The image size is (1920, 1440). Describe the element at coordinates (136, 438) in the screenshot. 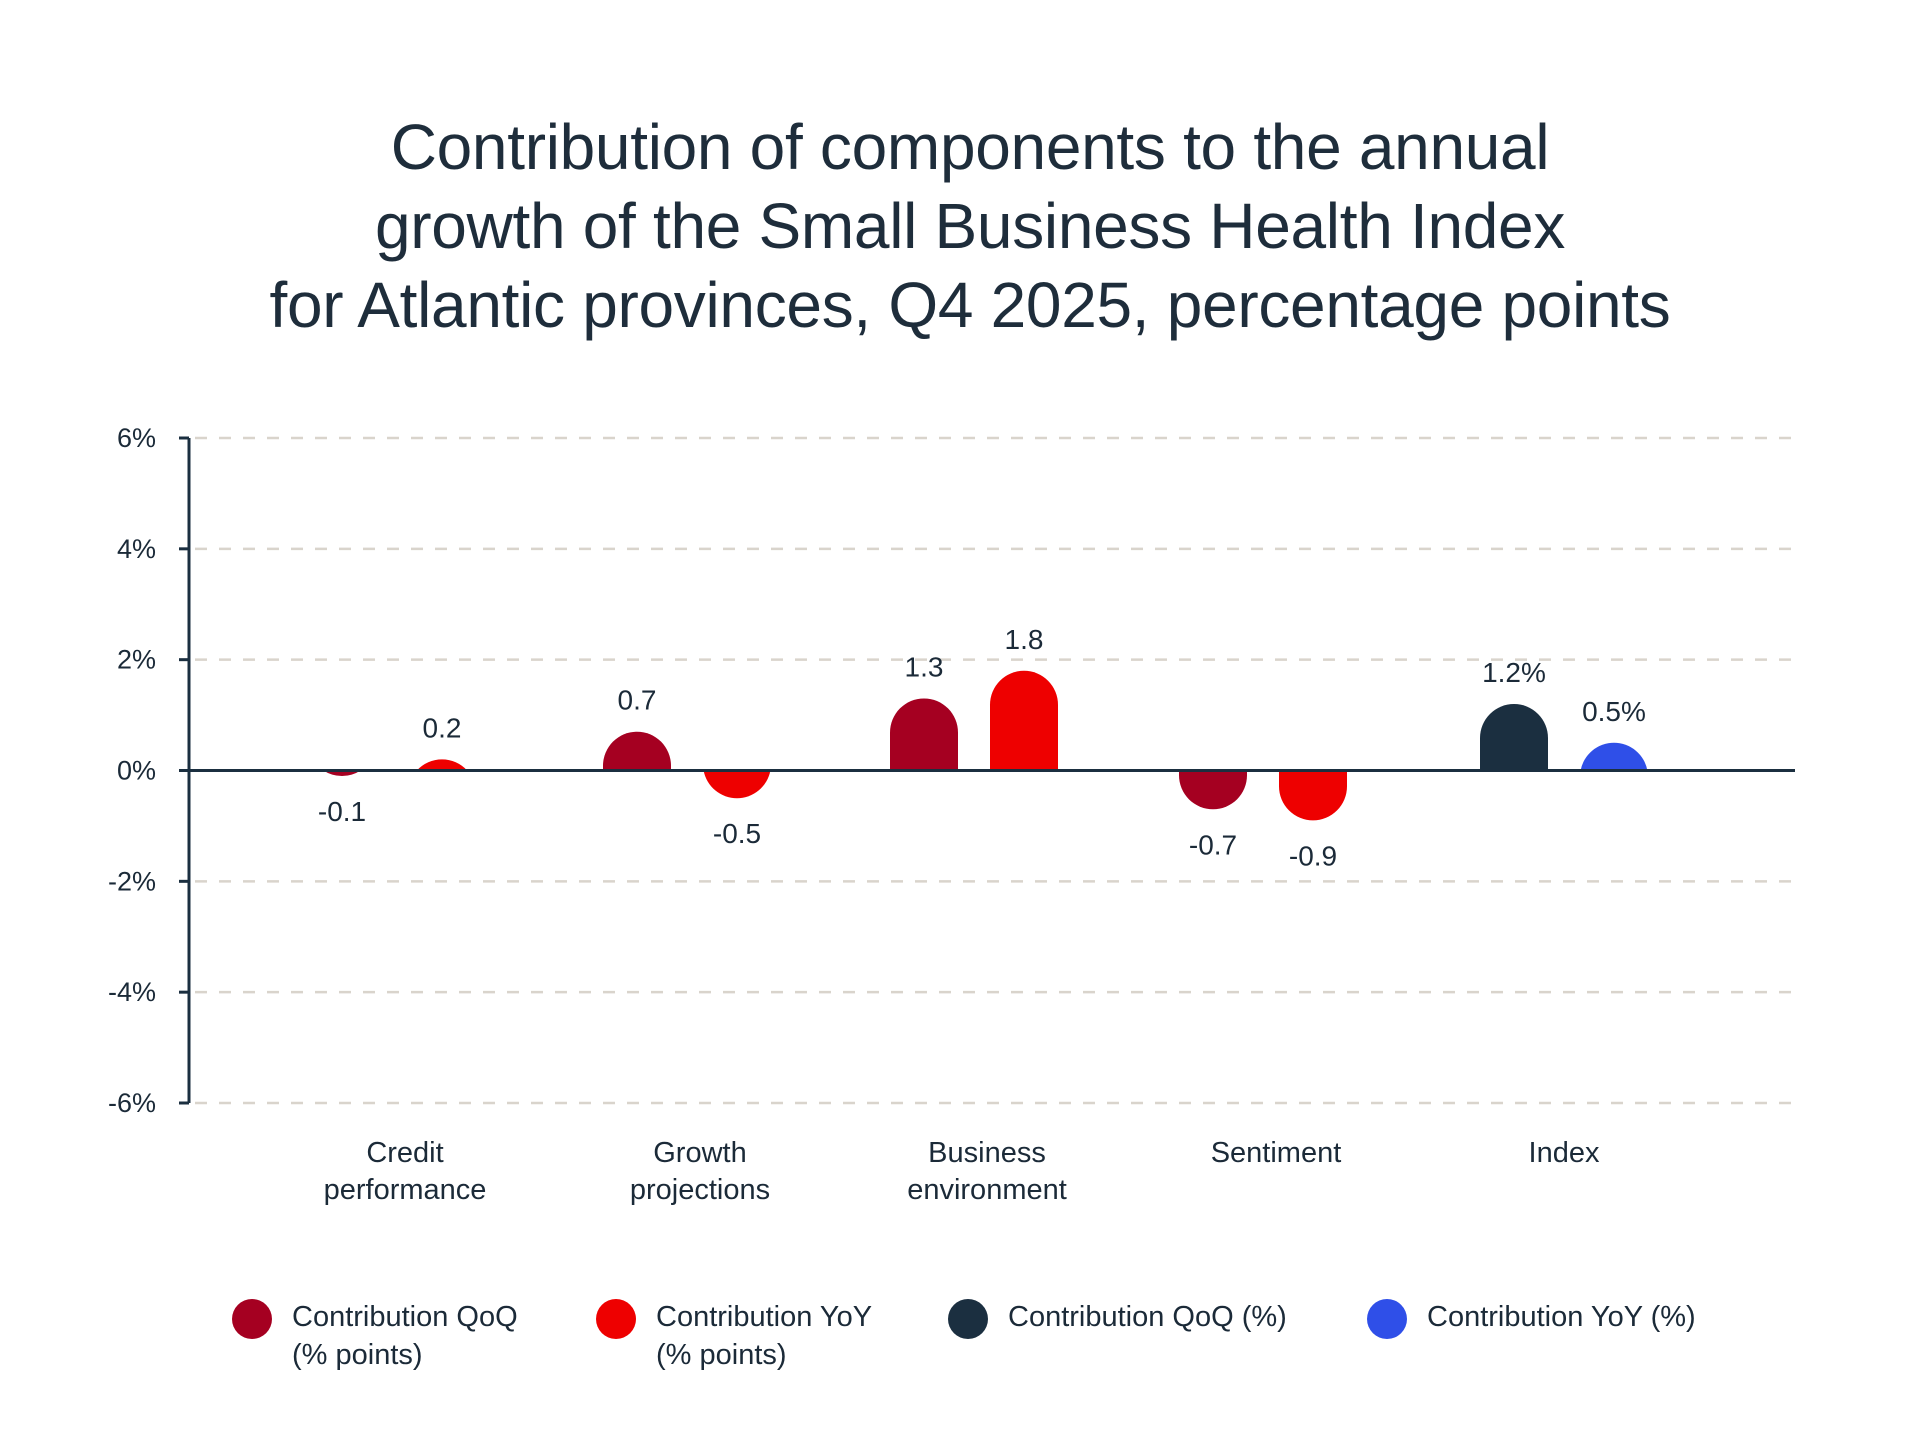

I see `y-tick-label: 6%` at that location.